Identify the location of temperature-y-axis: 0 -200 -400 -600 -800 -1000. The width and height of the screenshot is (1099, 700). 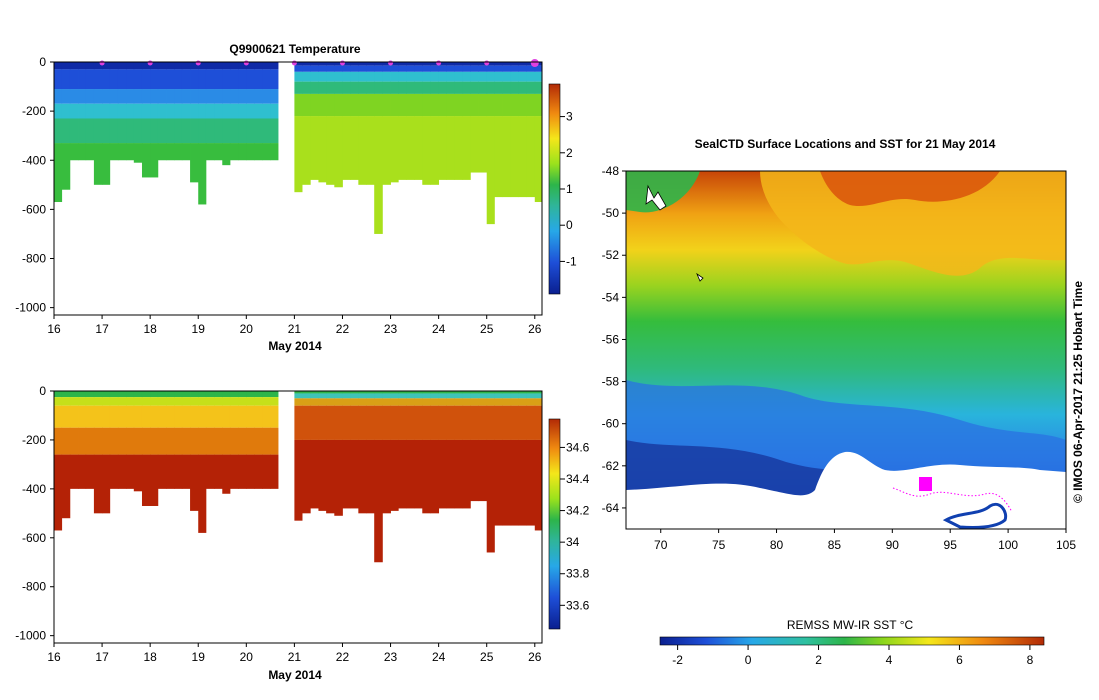
(34, 185).